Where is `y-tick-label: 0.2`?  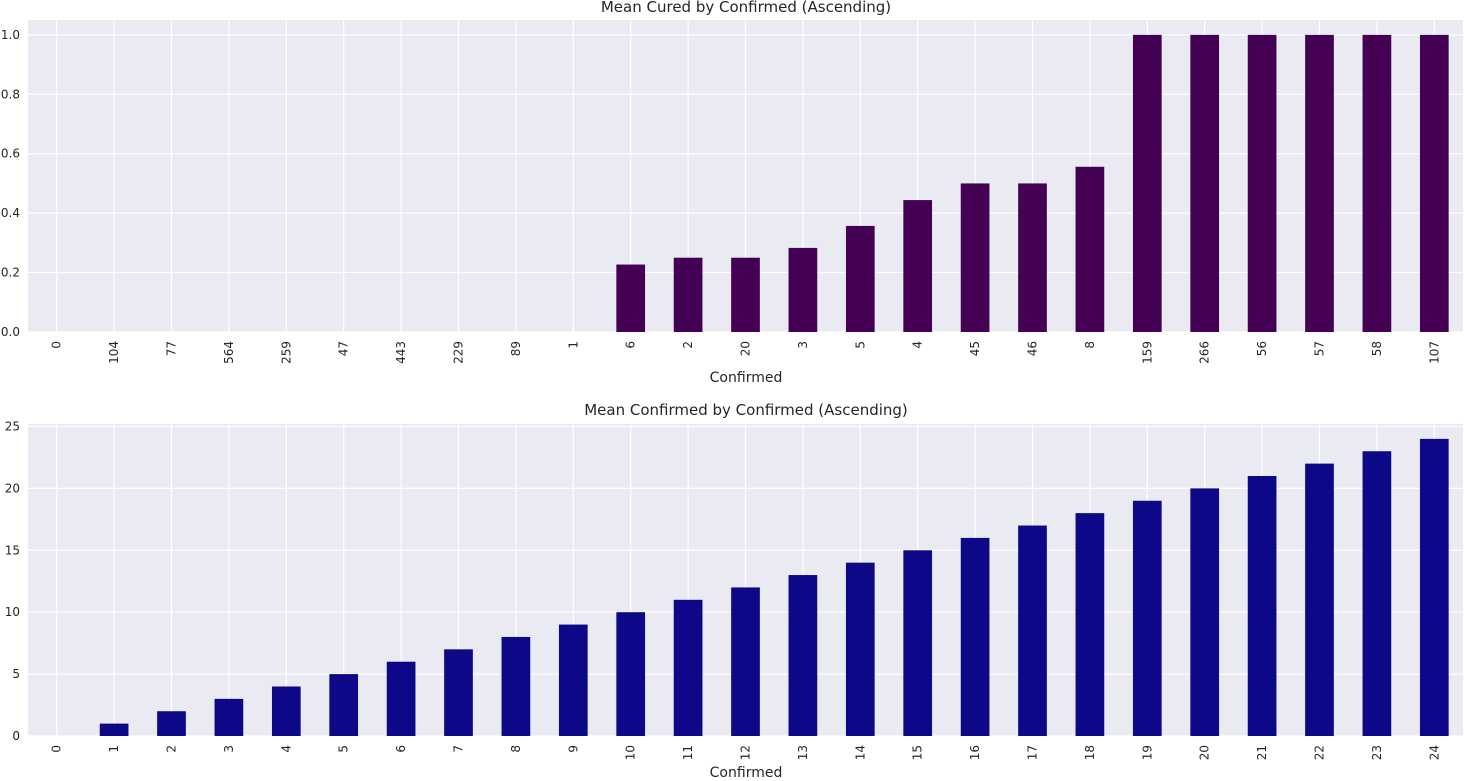 y-tick-label: 0.2 is located at coordinates (10, 273).